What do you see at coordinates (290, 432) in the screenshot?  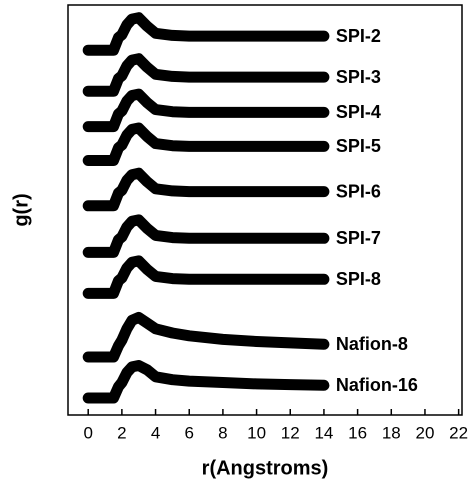 I see `x-tick-label: 12` at bounding box center [290, 432].